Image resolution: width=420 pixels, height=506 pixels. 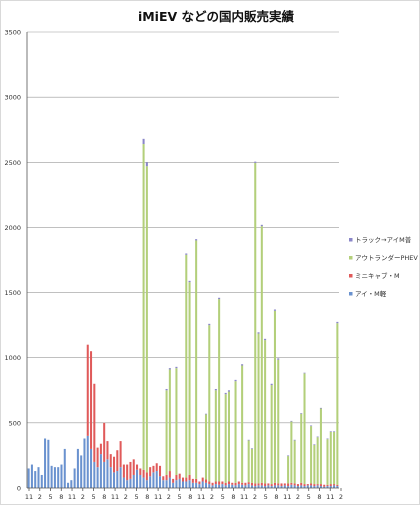 What do you see at coordinates (377, 275) in the screenshot?
I see `legend-label: ミニキャブ・M` at bounding box center [377, 275].